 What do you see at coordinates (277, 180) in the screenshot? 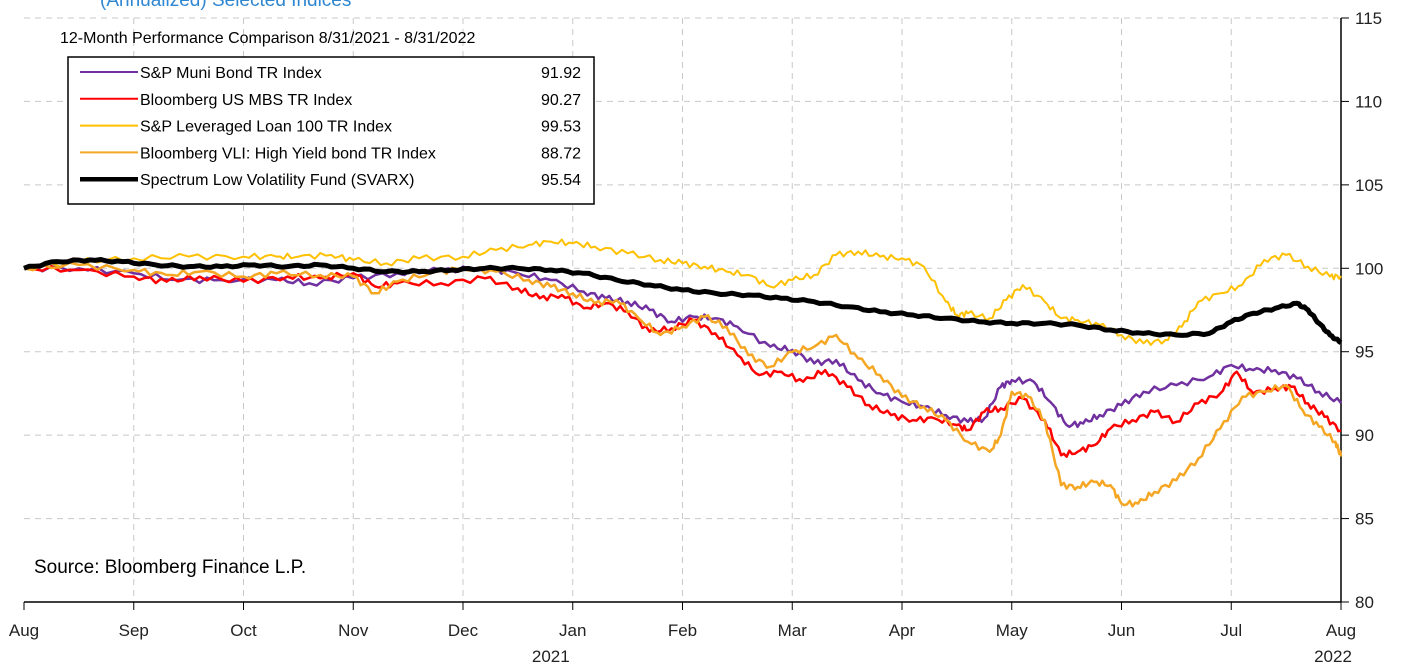
I see `legend-label: Spectrum Low Volatility Fund (SVARX)` at bounding box center [277, 180].